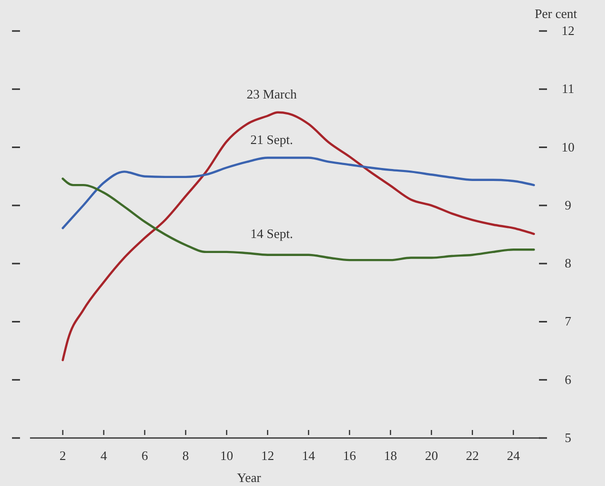  What do you see at coordinates (556, 13) in the screenshot?
I see `y-axis-title: Per cent` at bounding box center [556, 13].